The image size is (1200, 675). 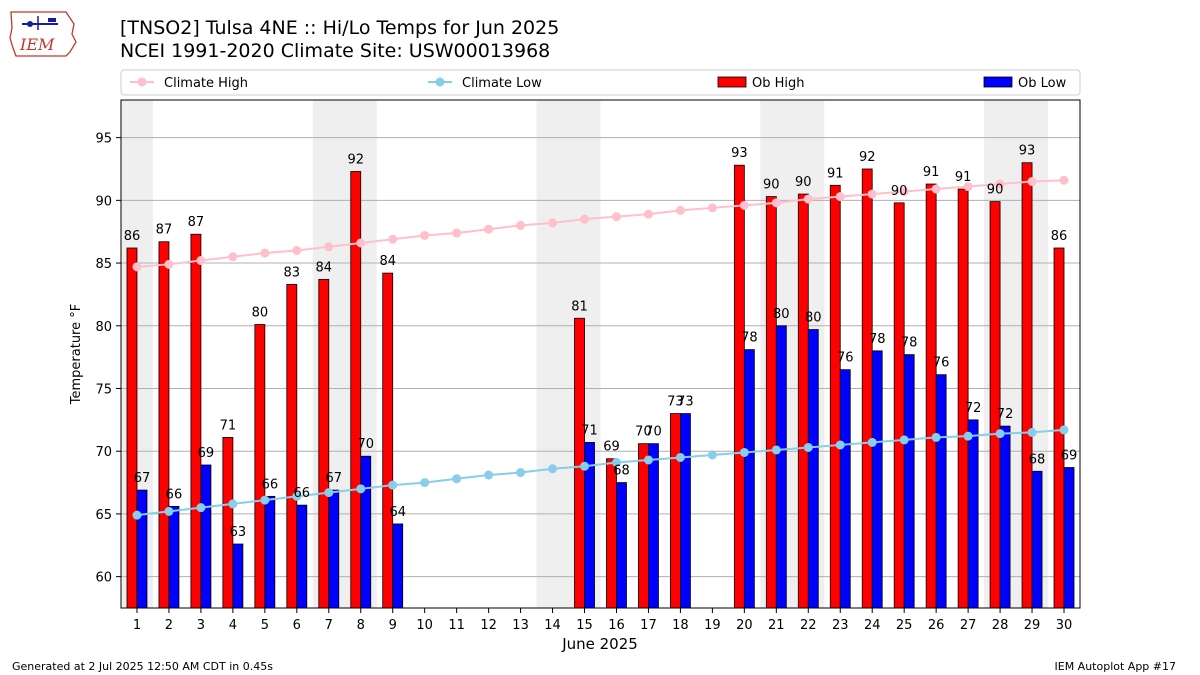 What do you see at coordinates (164, 230) in the screenshot?
I see `ob-high-label-2: 87` at bounding box center [164, 230].